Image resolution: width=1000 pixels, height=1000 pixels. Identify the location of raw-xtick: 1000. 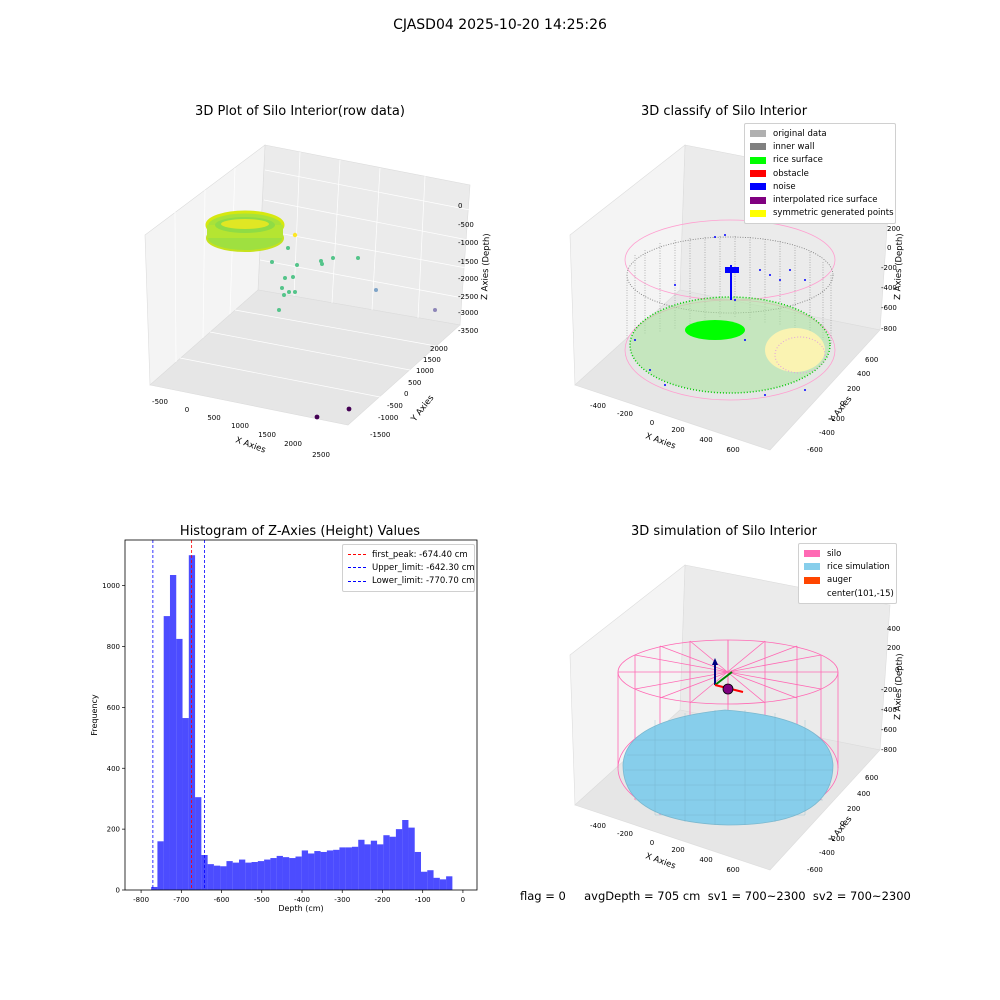
(240, 426).